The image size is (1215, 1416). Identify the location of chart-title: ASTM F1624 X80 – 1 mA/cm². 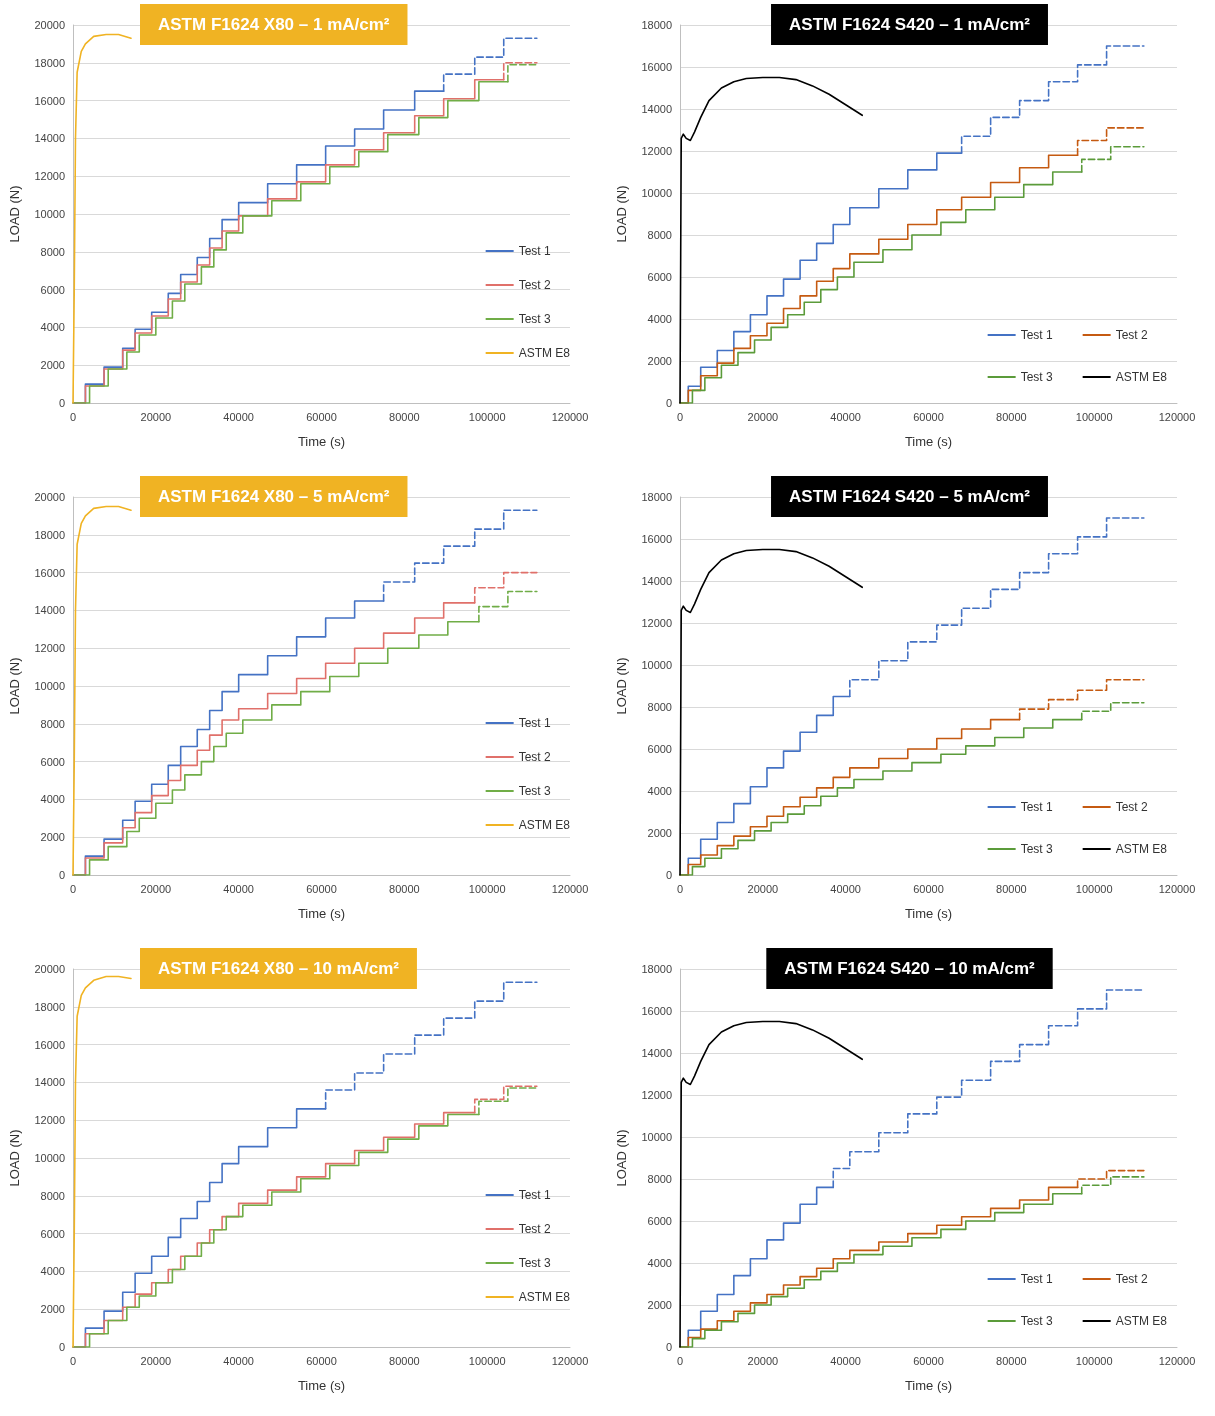
(274, 24).